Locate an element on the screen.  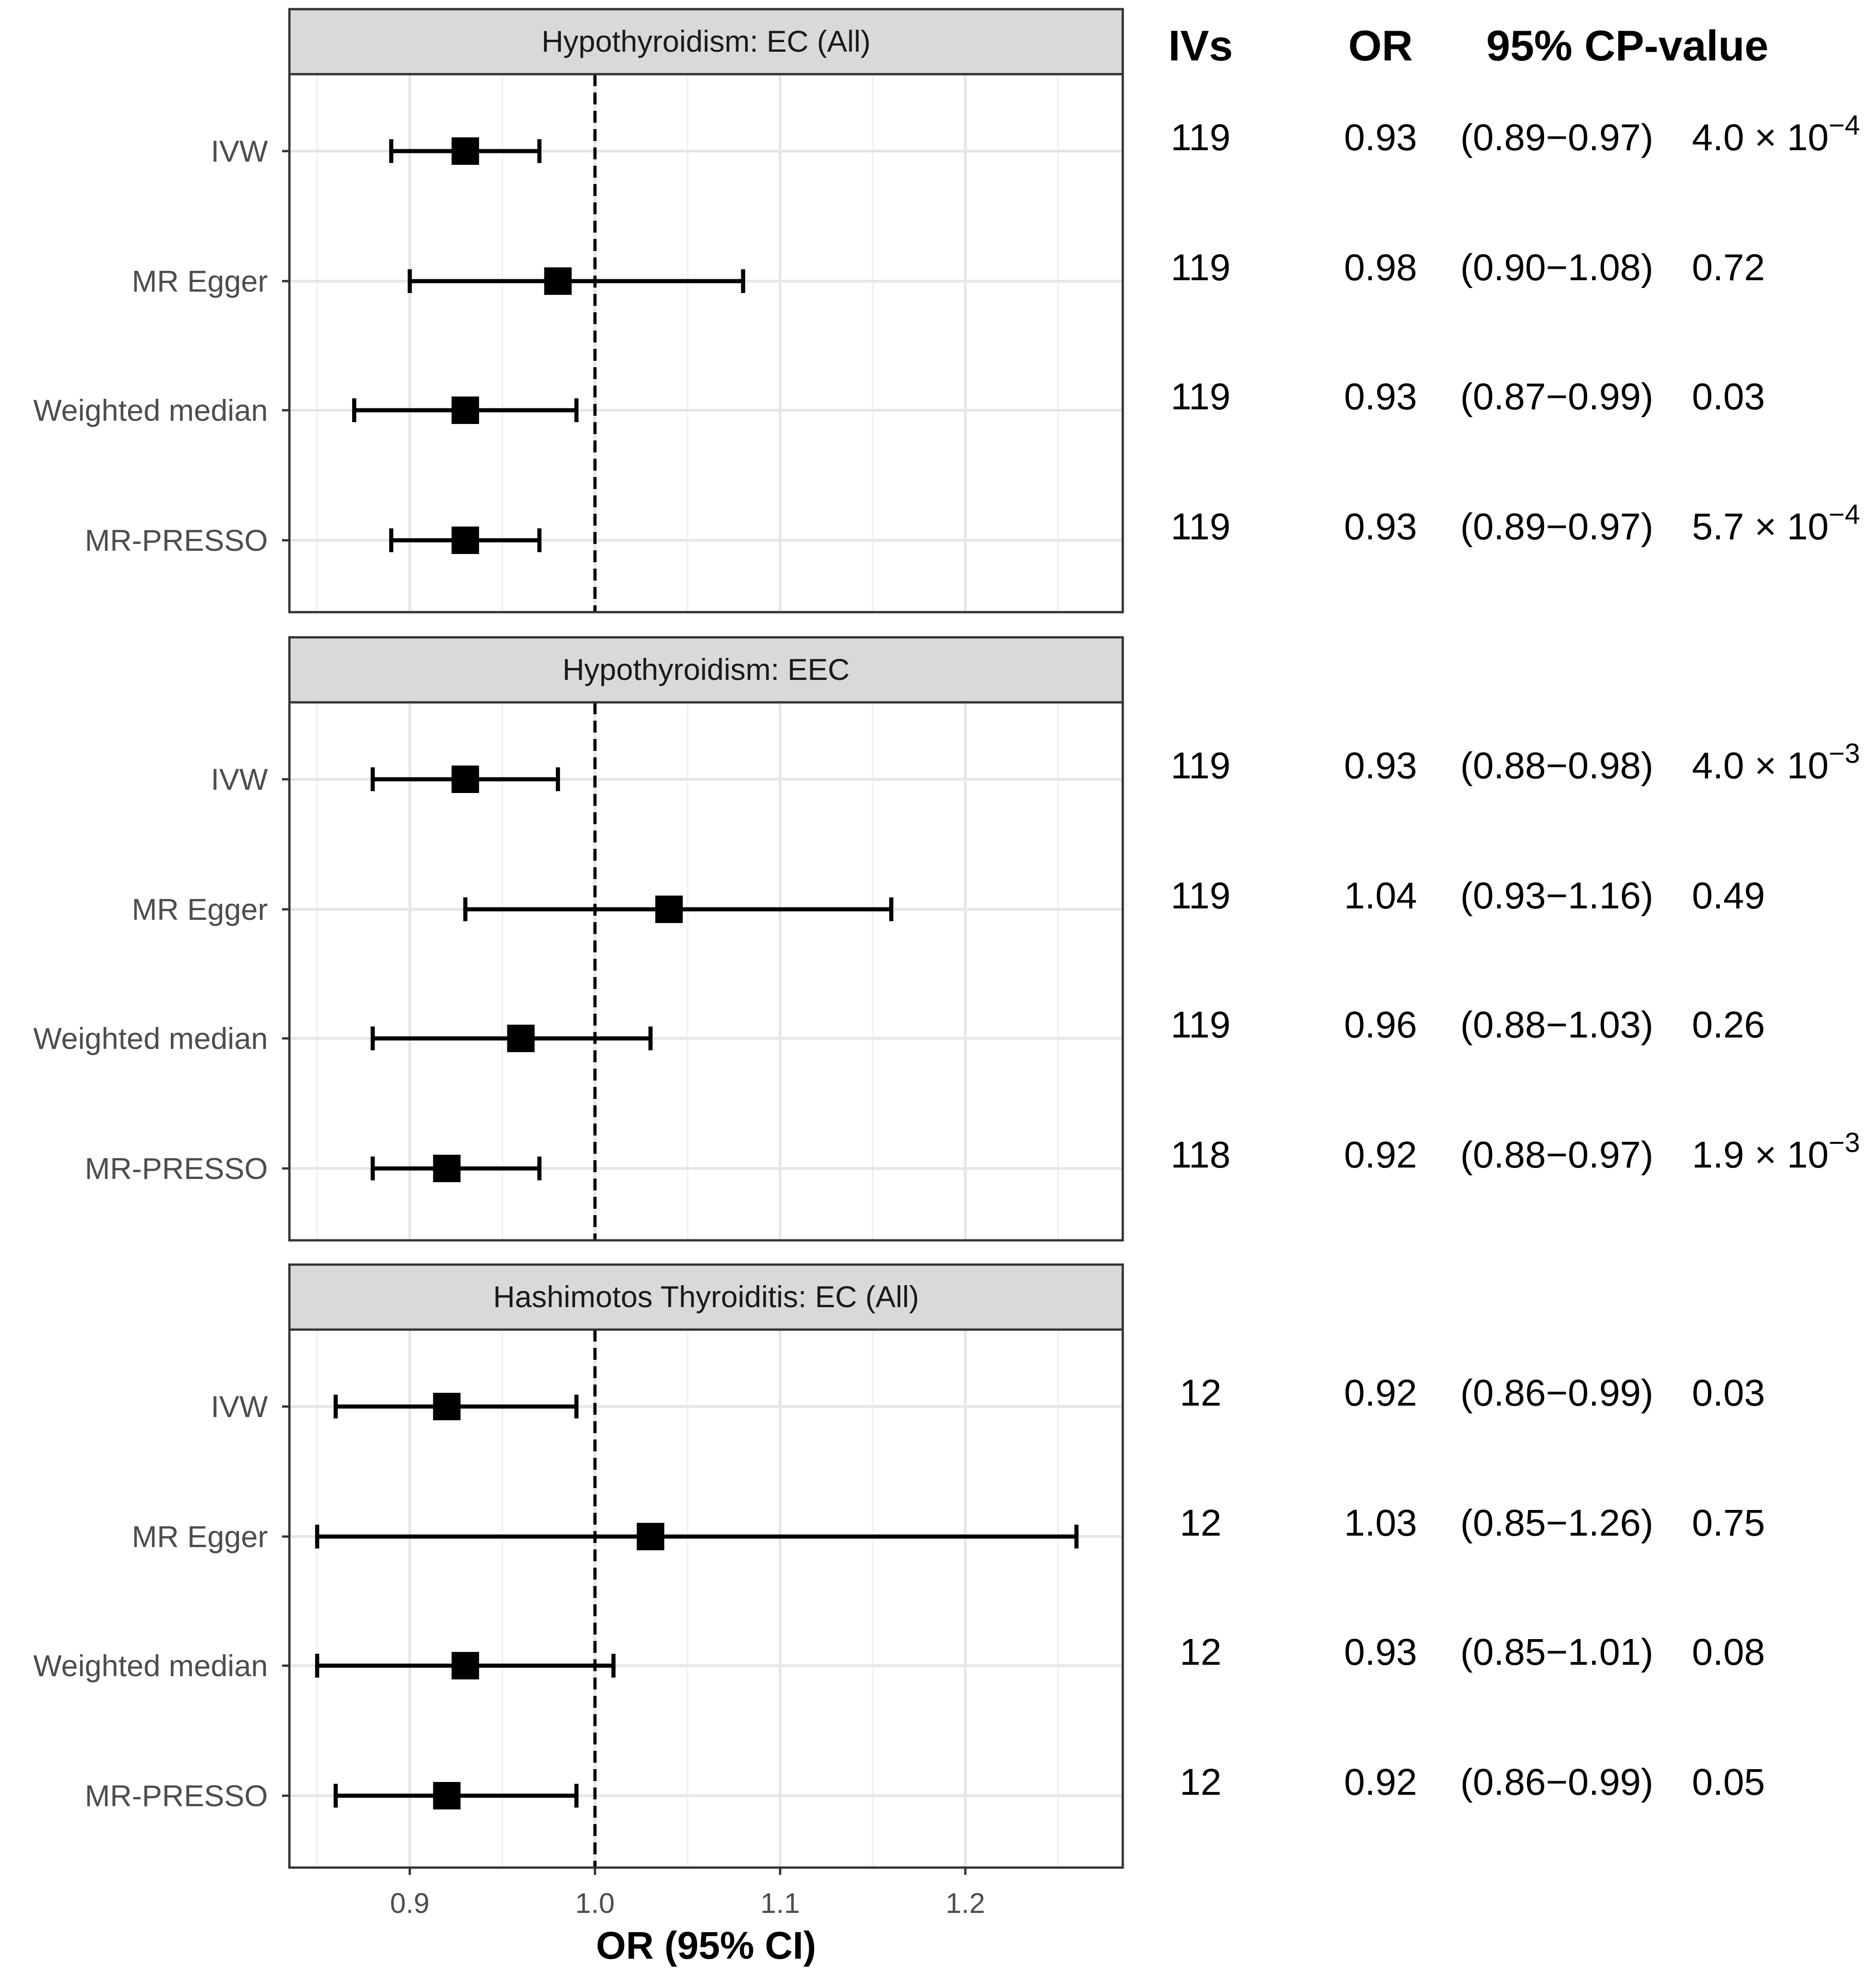
x-tick-label: 1.0 is located at coordinates (595, 1903).